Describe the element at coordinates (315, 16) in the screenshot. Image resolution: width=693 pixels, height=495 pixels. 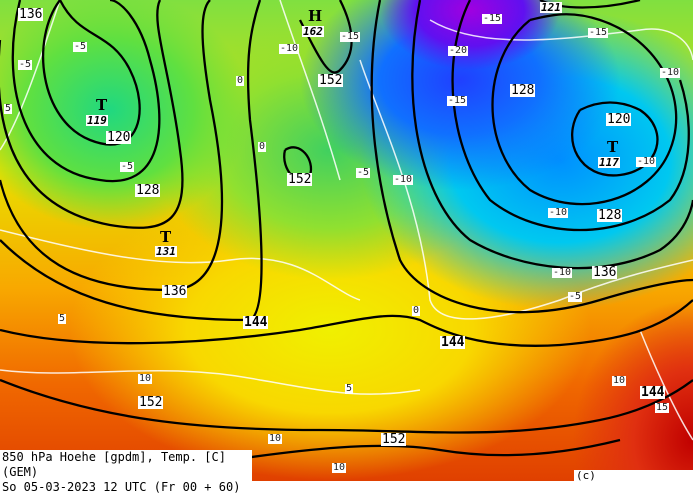
I see `high-pressure-symbol: H` at that location.